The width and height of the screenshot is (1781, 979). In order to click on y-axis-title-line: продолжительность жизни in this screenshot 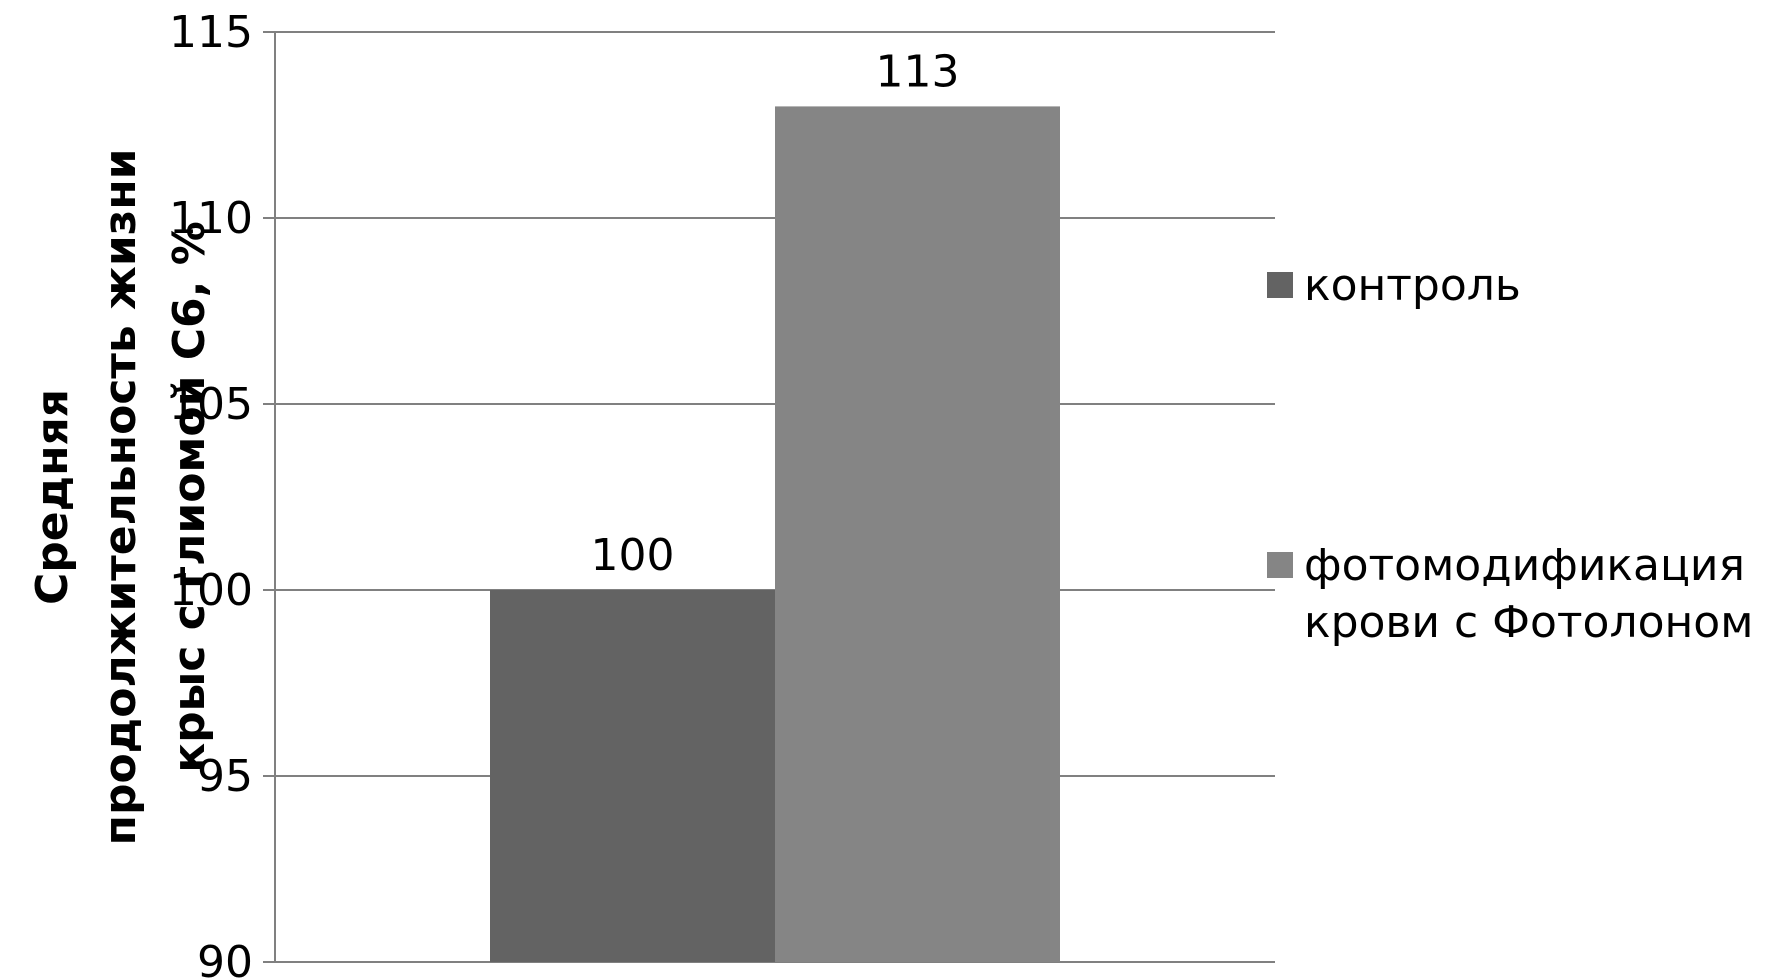, I will do `click(120, 497)`.